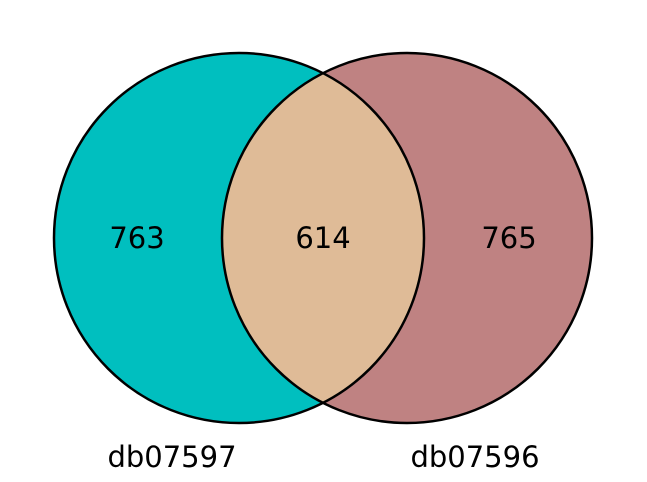  What do you see at coordinates (171, 457) in the screenshot?
I see `set-label-left: db07597` at bounding box center [171, 457].